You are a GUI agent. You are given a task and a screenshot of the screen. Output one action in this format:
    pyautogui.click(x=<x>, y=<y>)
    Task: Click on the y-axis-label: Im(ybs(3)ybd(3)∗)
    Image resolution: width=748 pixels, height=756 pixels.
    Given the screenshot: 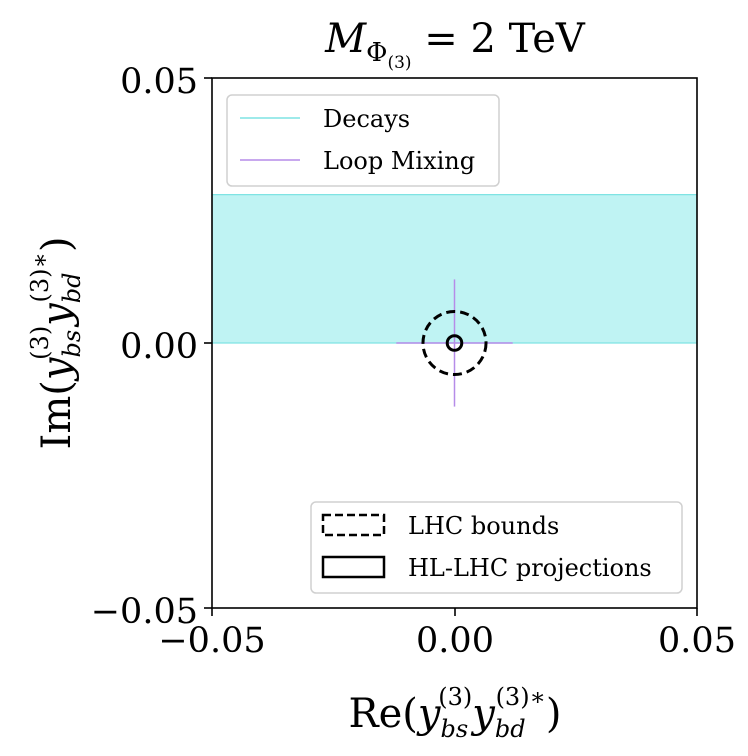 What is the action you would take?
    pyautogui.click(x=56, y=343)
    